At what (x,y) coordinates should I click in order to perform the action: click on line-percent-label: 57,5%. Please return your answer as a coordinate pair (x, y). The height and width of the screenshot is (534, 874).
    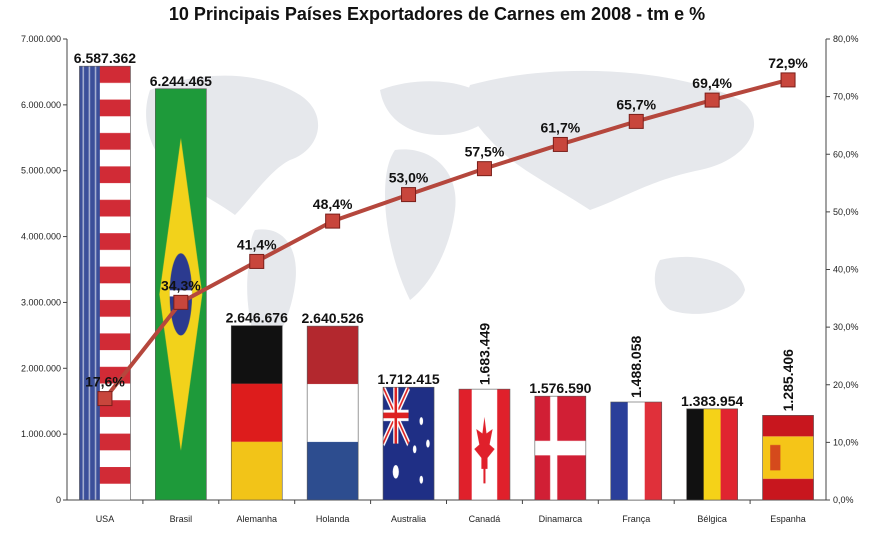
    Looking at the image, I should click on (485, 152).